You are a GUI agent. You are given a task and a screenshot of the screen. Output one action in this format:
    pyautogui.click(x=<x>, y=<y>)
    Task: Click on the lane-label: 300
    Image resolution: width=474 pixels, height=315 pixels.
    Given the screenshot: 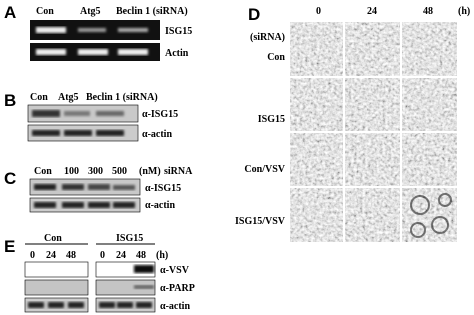 What is the action you would take?
    pyautogui.click(x=95, y=171)
    